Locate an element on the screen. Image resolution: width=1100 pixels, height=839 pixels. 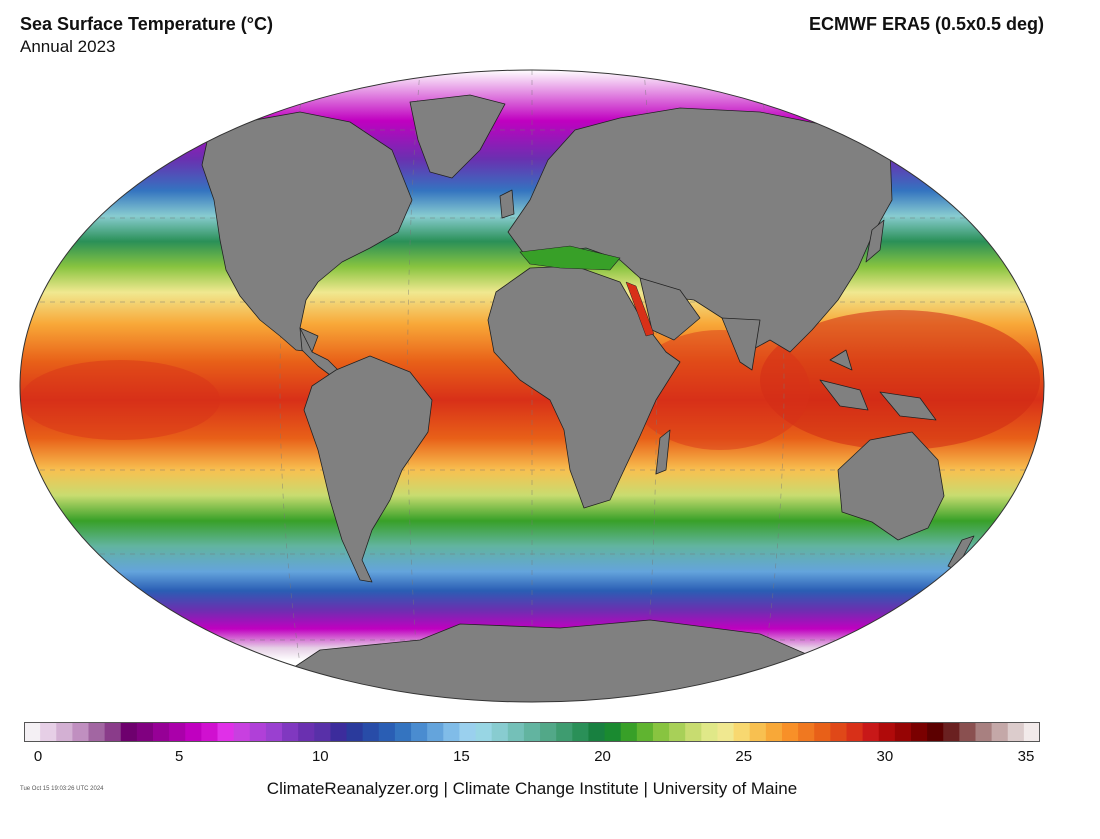
render-timestamp: Tue Oct 15 19:03:26 UTC 2024 is located at coordinates (62, 789).